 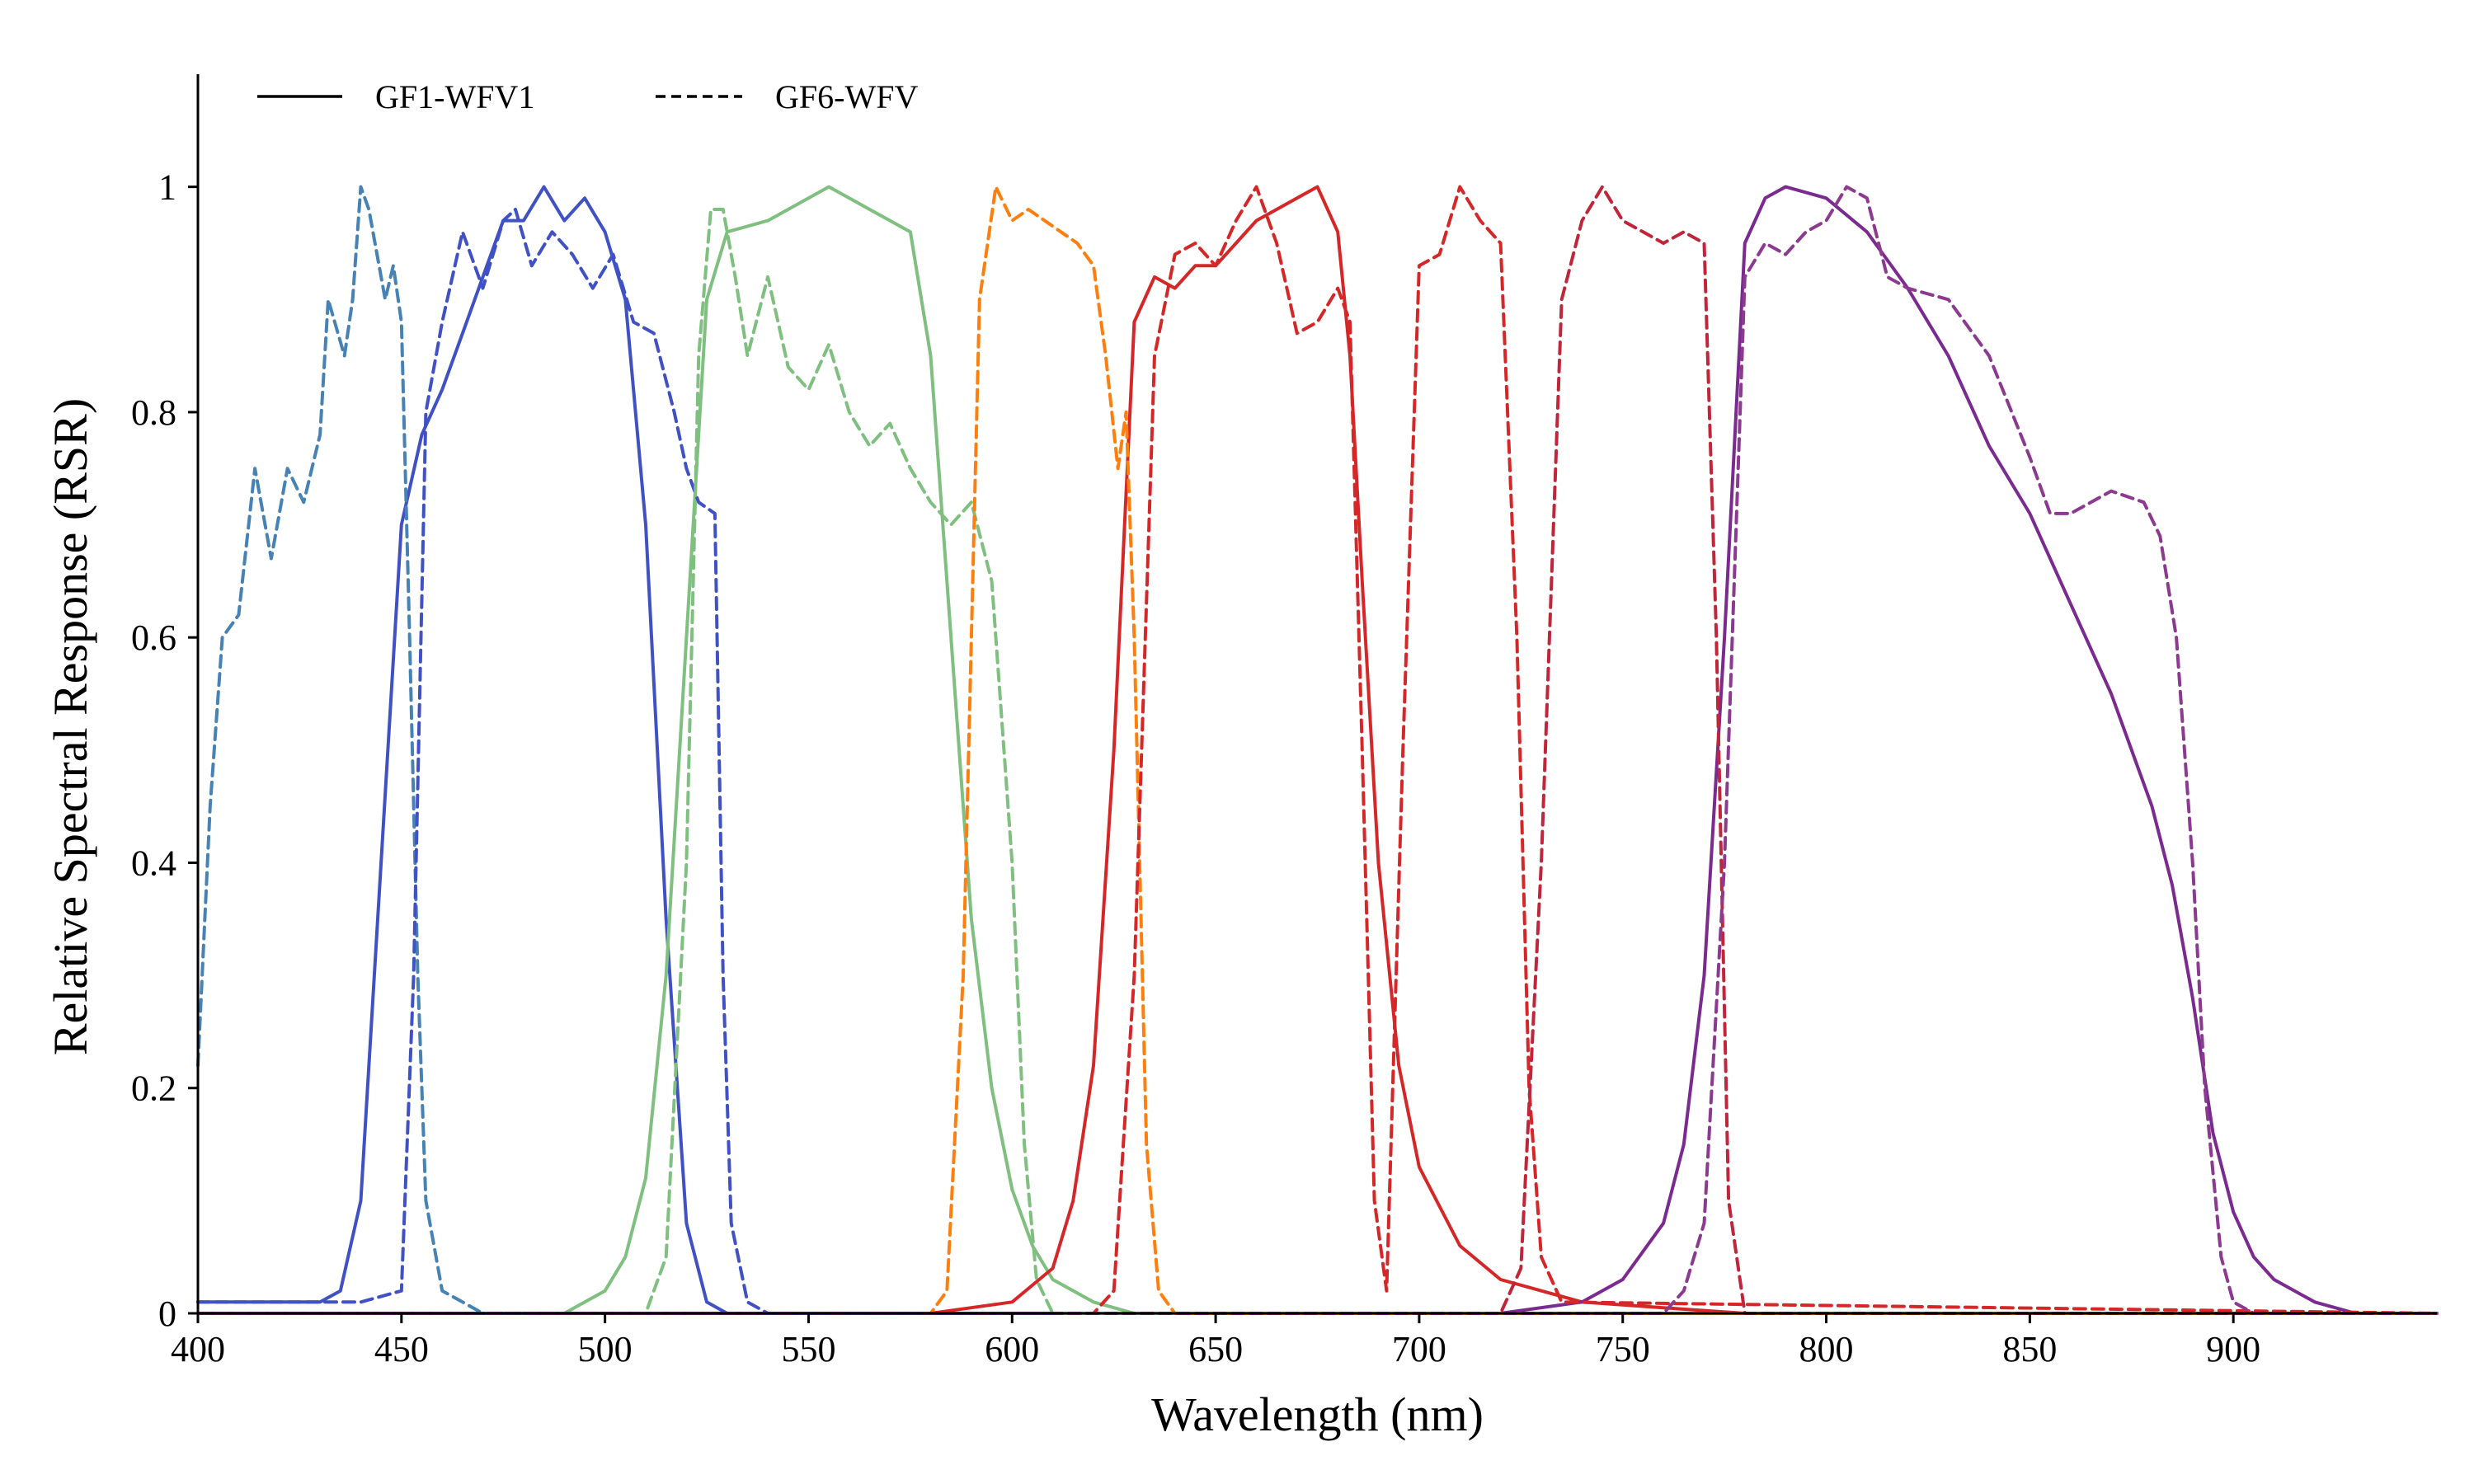 What do you see at coordinates (454, 96) in the screenshot?
I see `legend-label-gf1: GF1-WFV1` at bounding box center [454, 96].